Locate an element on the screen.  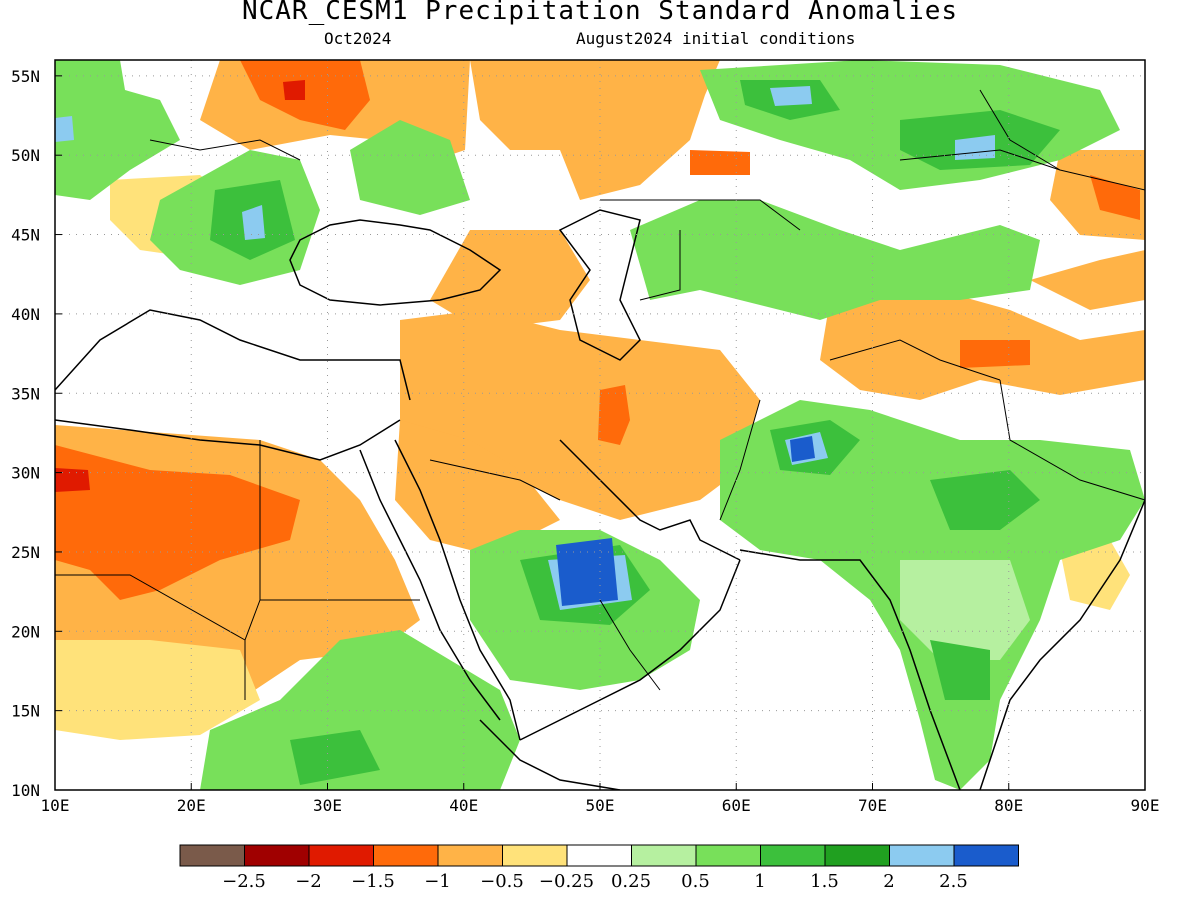
wet-region-ukraine is located at coordinates (410, 167).